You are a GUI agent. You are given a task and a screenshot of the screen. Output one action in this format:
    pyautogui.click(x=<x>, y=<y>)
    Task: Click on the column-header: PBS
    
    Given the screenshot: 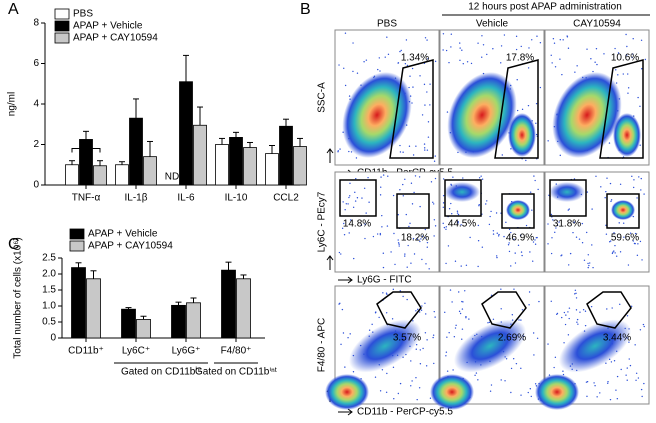 What is the action you would take?
    pyautogui.click(x=387, y=24)
    